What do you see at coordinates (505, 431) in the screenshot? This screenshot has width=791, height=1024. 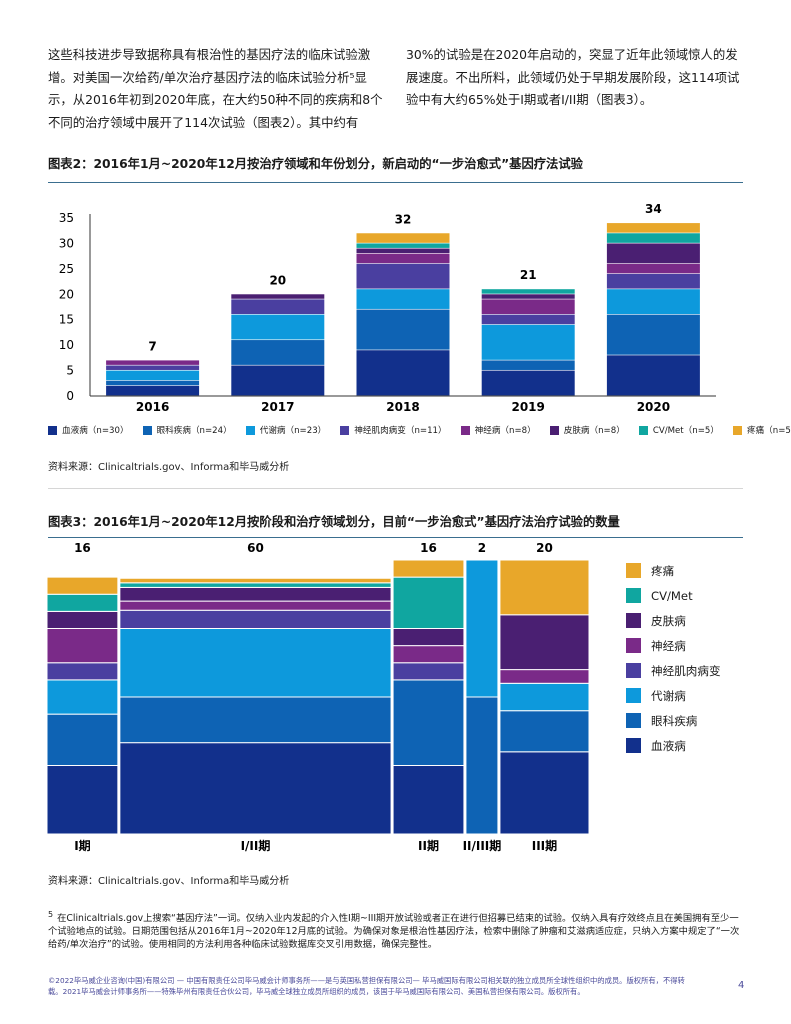 I see `legend-label: 神经病（n=8）` at bounding box center [505, 431].